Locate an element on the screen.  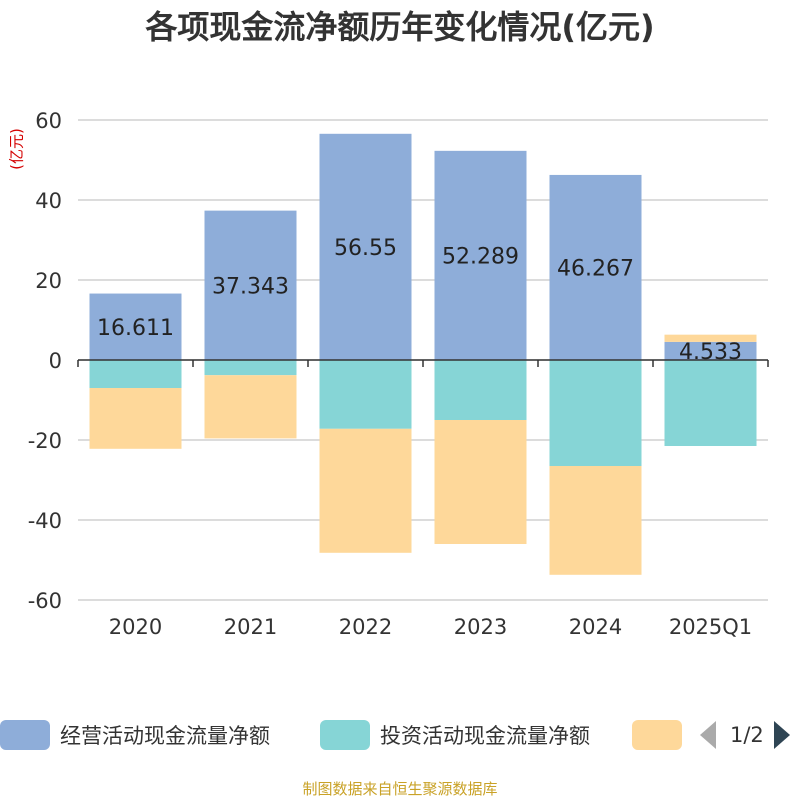
y-tick-label: -40 is located at coordinates (45, 521).